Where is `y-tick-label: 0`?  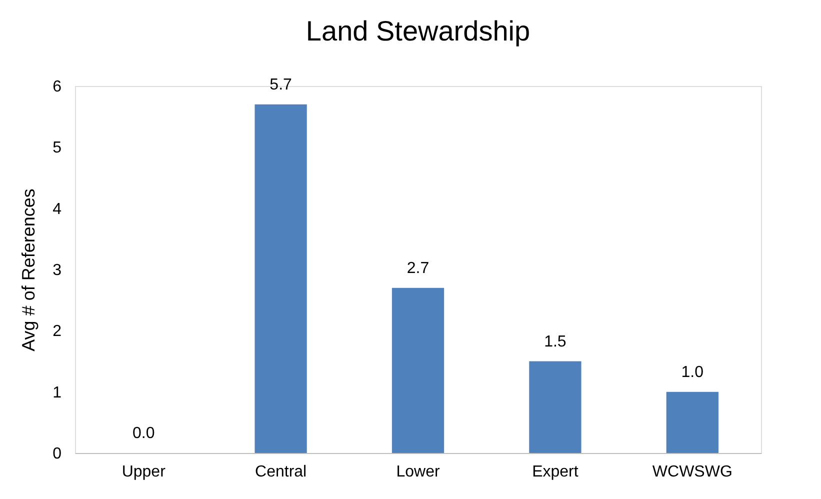
y-tick-label: 0 is located at coordinates (57, 454).